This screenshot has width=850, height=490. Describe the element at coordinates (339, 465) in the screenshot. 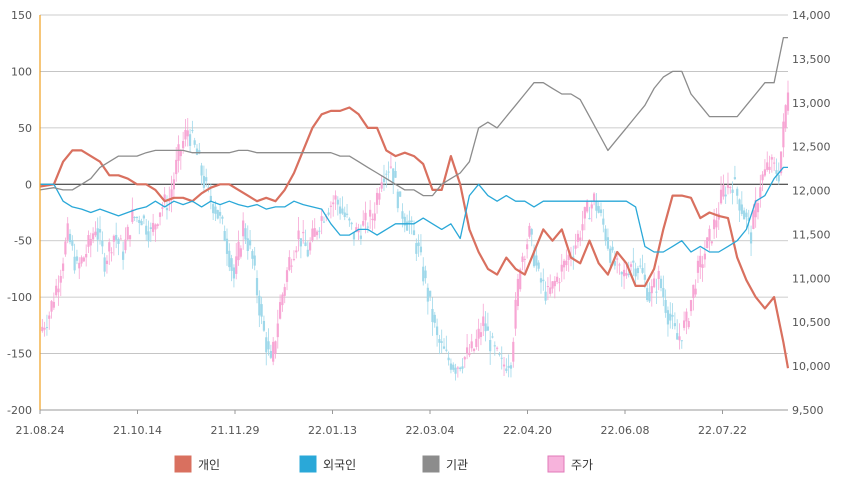

I see `legend-label: 외국인` at that location.